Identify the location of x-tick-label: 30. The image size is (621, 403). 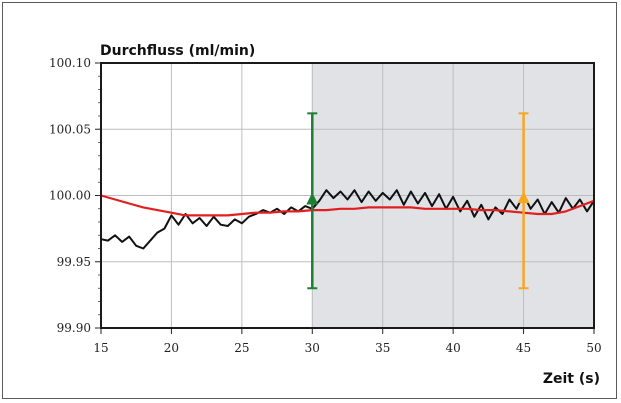
(312, 348).